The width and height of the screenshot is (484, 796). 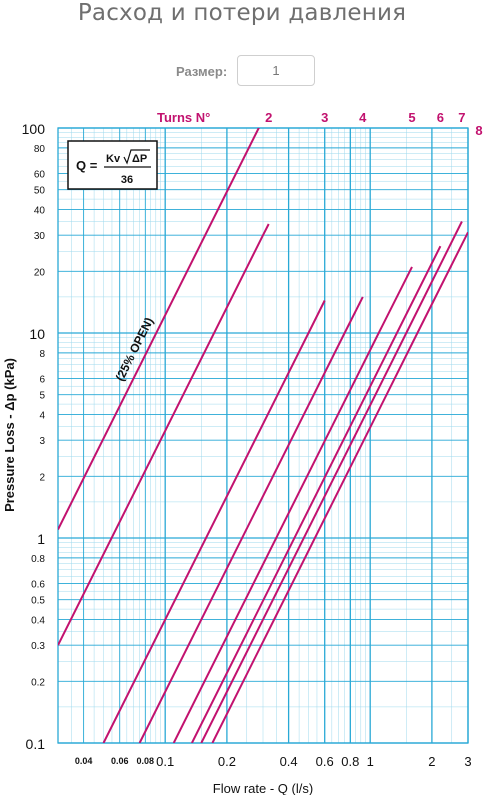 I want to click on y-tick-label: 30, so click(x=40, y=236).